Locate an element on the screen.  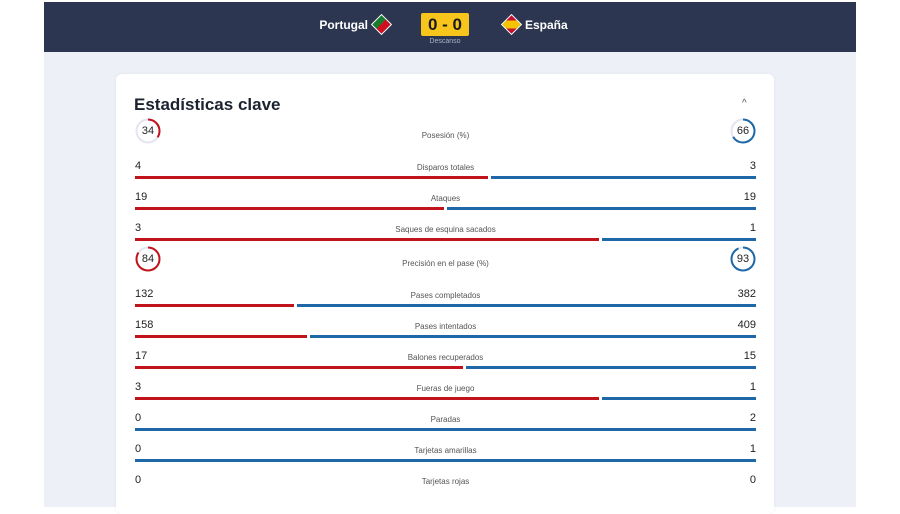
stat-row: 34 66 Posesión (%) is located at coordinates (445, 138).